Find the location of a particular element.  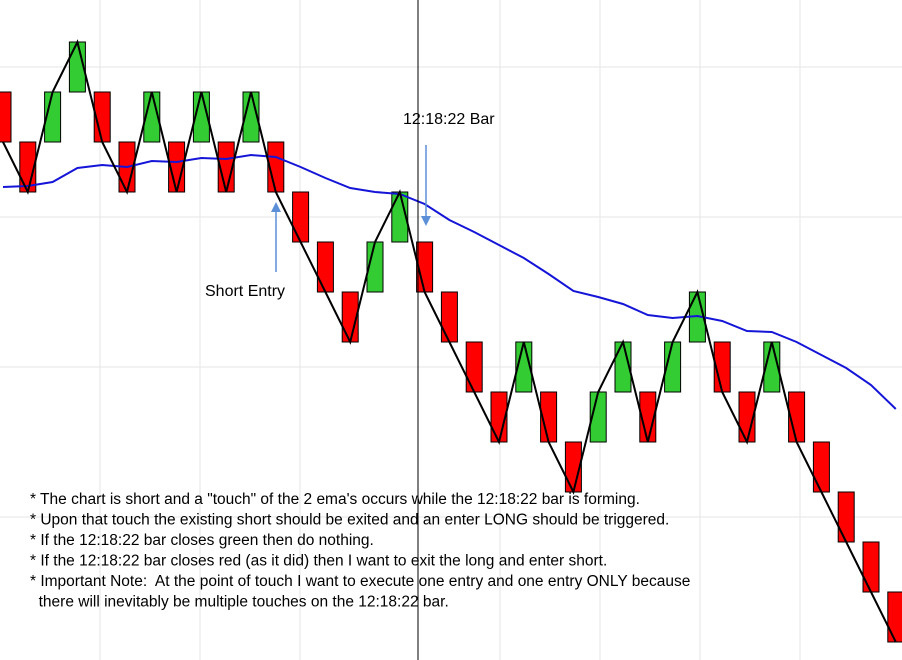

annotation-label: 12:18:22 Bar is located at coordinates (449, 119).